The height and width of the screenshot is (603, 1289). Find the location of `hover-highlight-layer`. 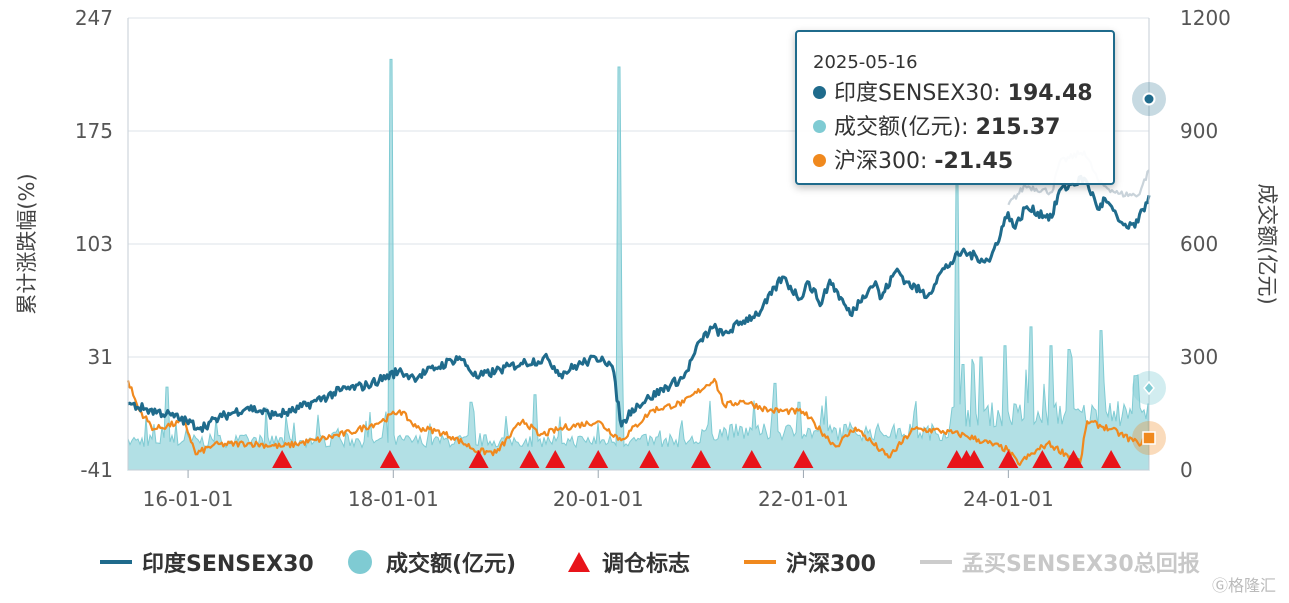

hover-highlight-layer is located at coordinates (1149, 268).